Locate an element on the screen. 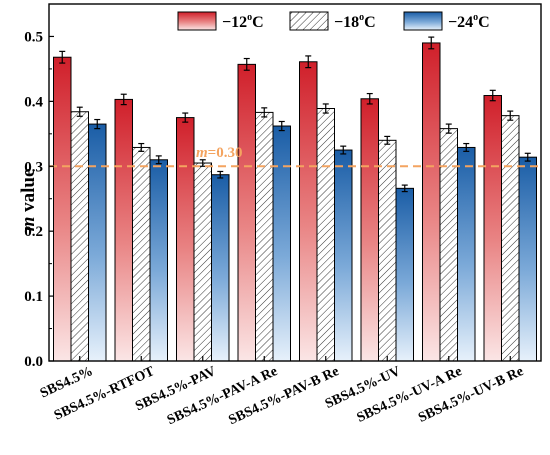 This screenshot has height=455, width=550. reference-label-rest: =0.30 is located at coordinates (225, 153).